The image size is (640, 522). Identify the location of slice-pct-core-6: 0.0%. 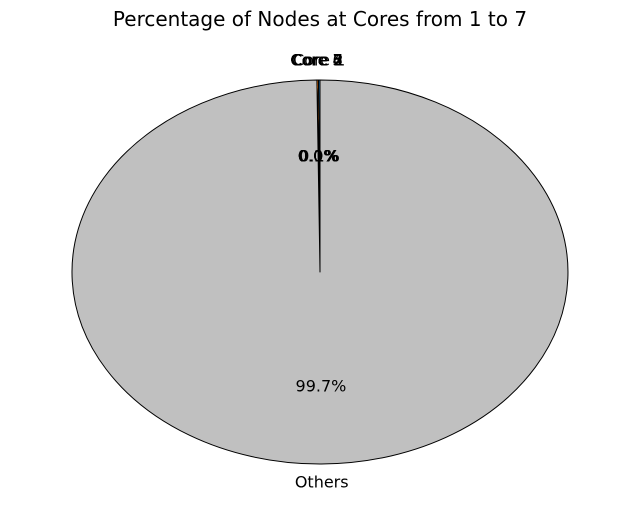
(318, 155).